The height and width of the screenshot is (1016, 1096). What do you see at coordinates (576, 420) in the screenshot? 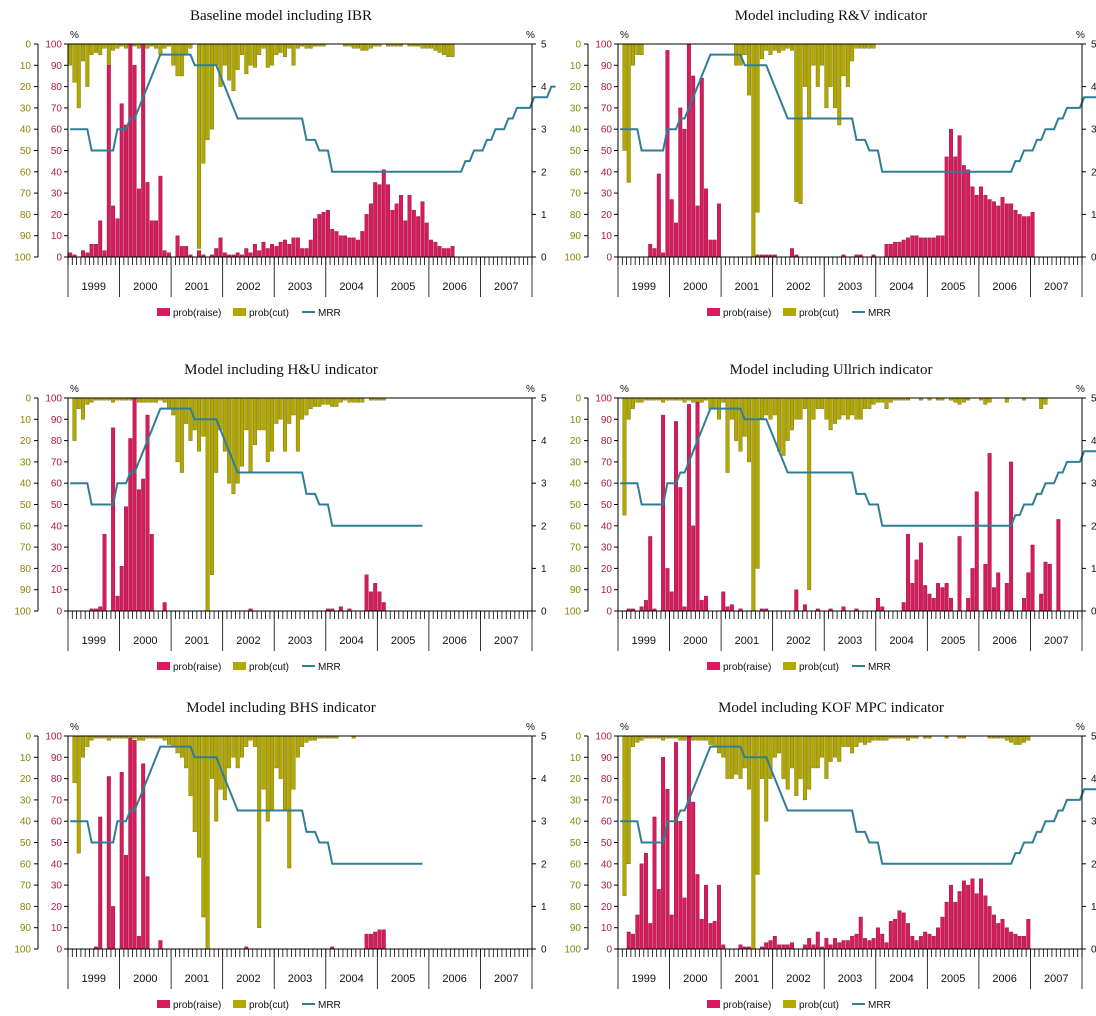
I see `outer-left-tick-label: 10` at bounding box center [576, 420].